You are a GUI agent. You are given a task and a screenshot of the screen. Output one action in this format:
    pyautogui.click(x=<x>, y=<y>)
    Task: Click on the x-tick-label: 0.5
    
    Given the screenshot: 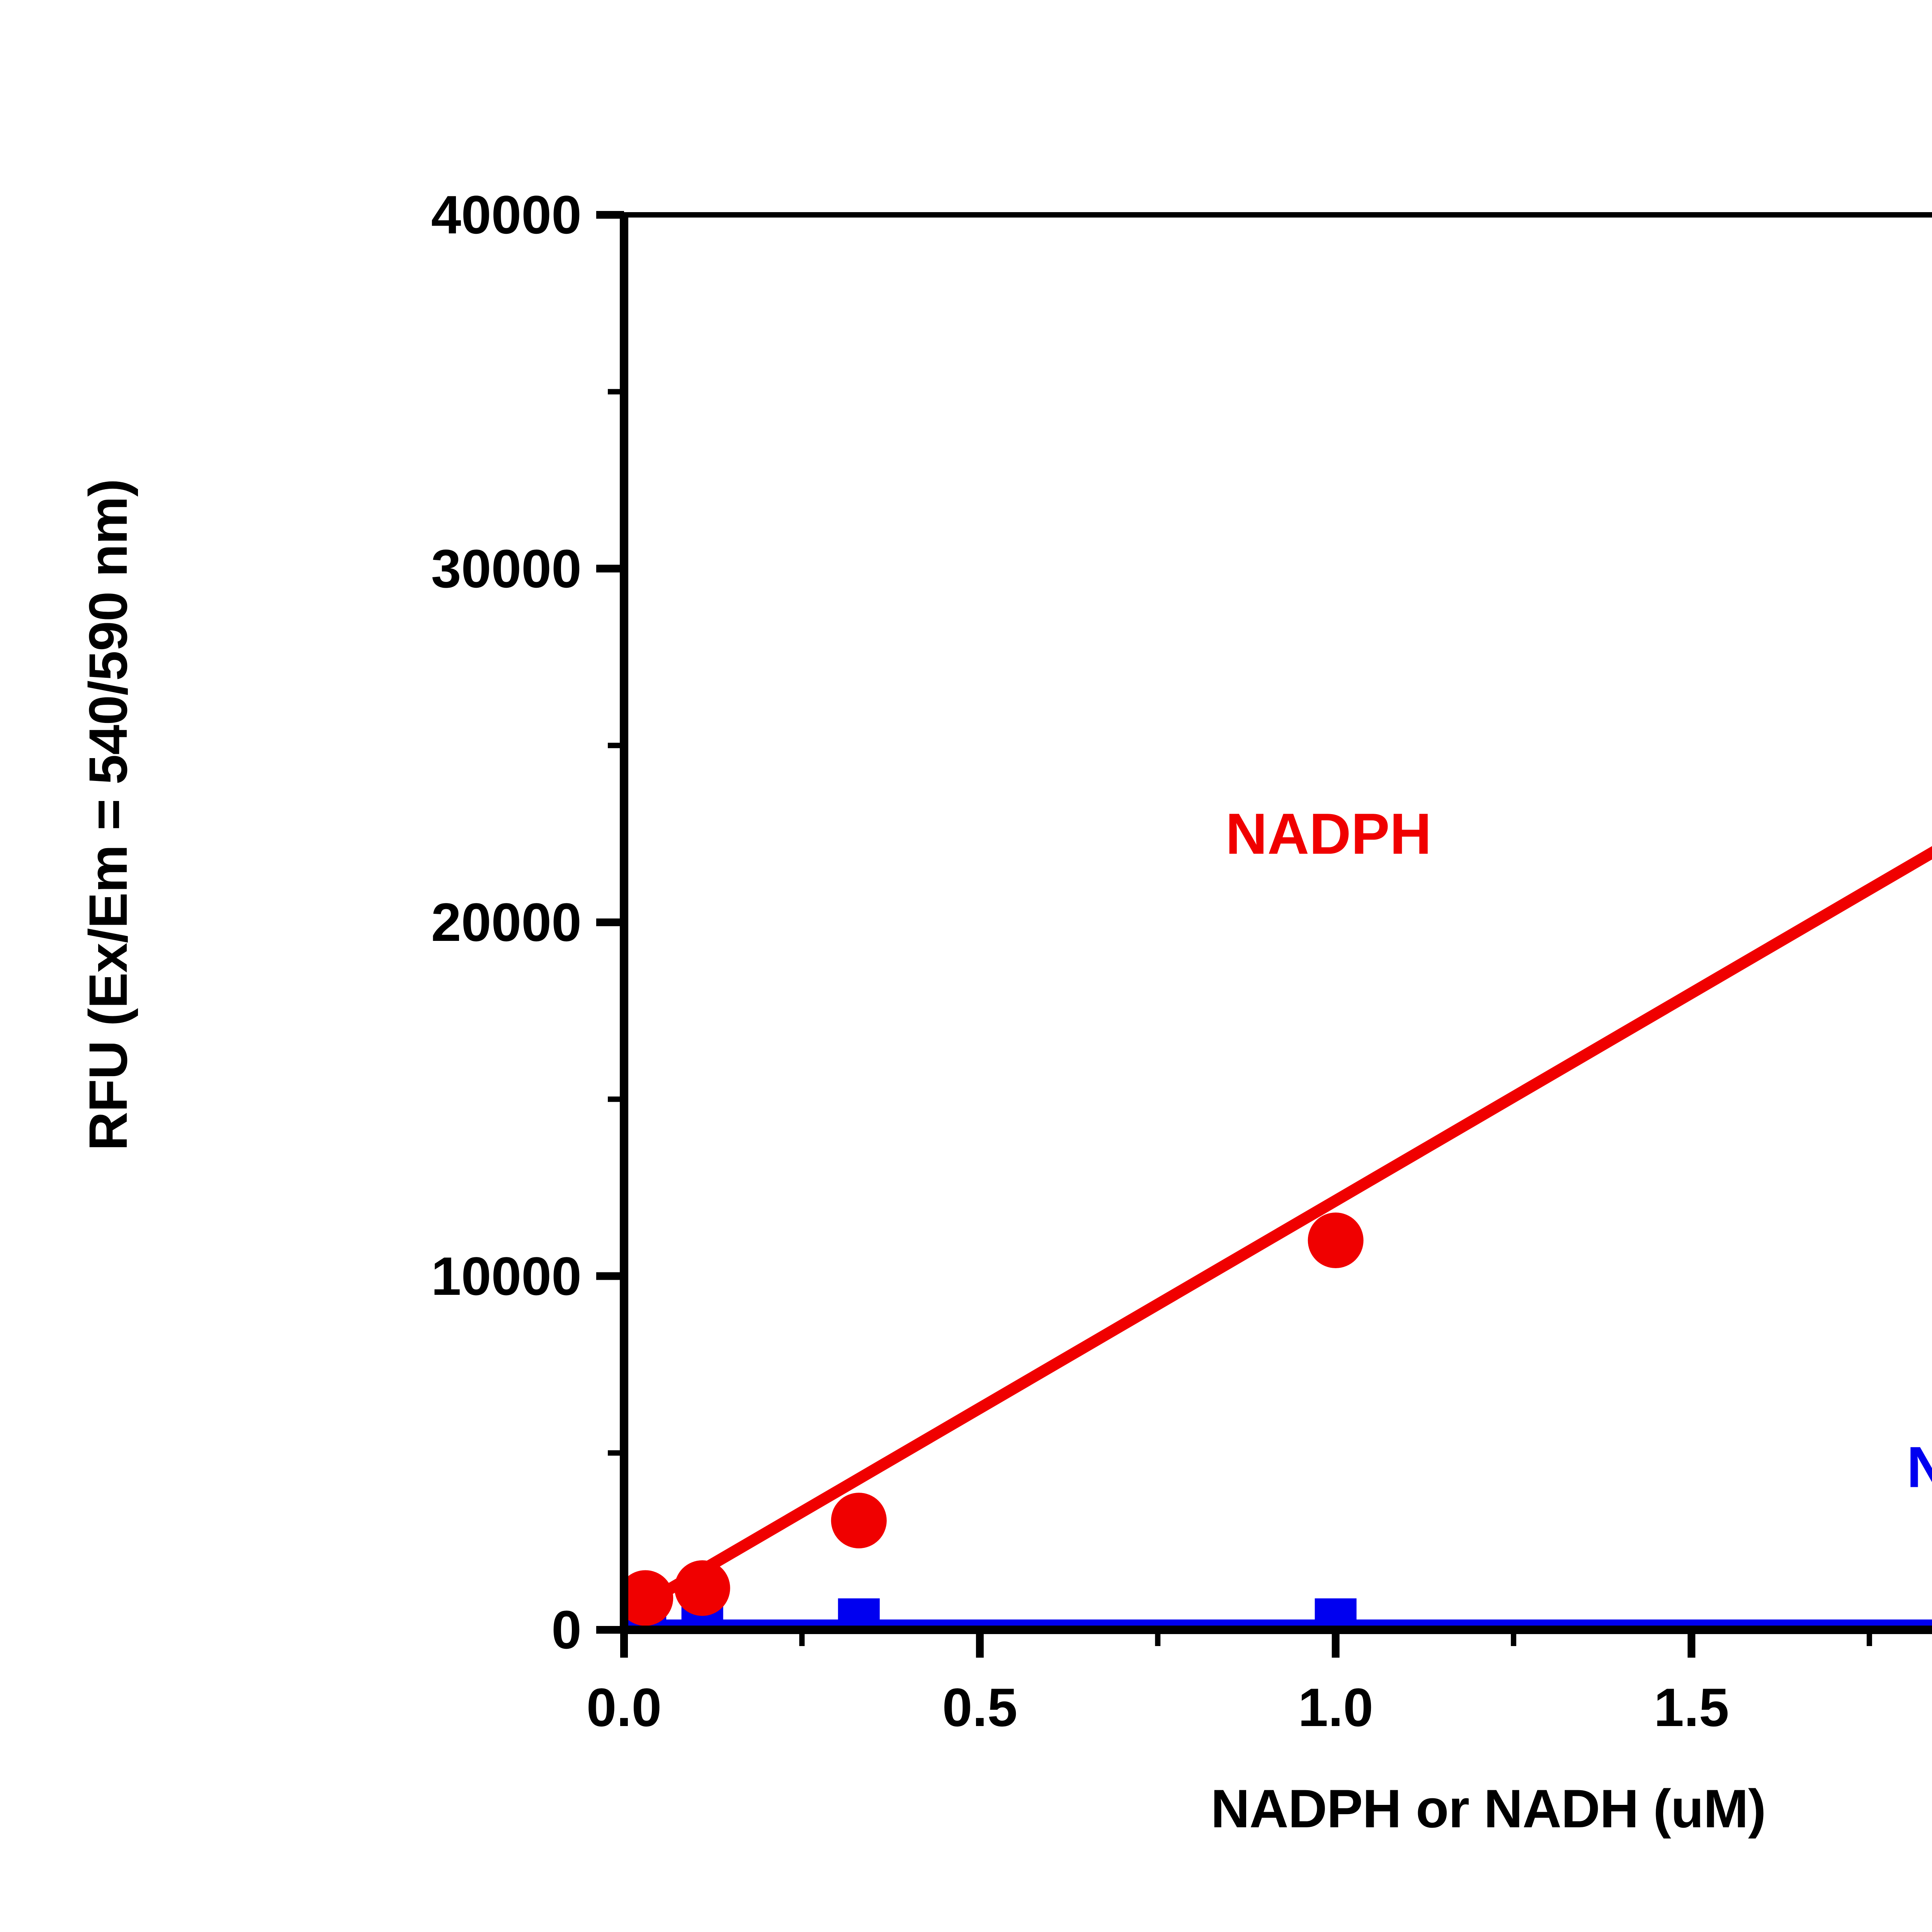 What is the action you would take?
    pyautogui.click(x=980, y=1708)
    